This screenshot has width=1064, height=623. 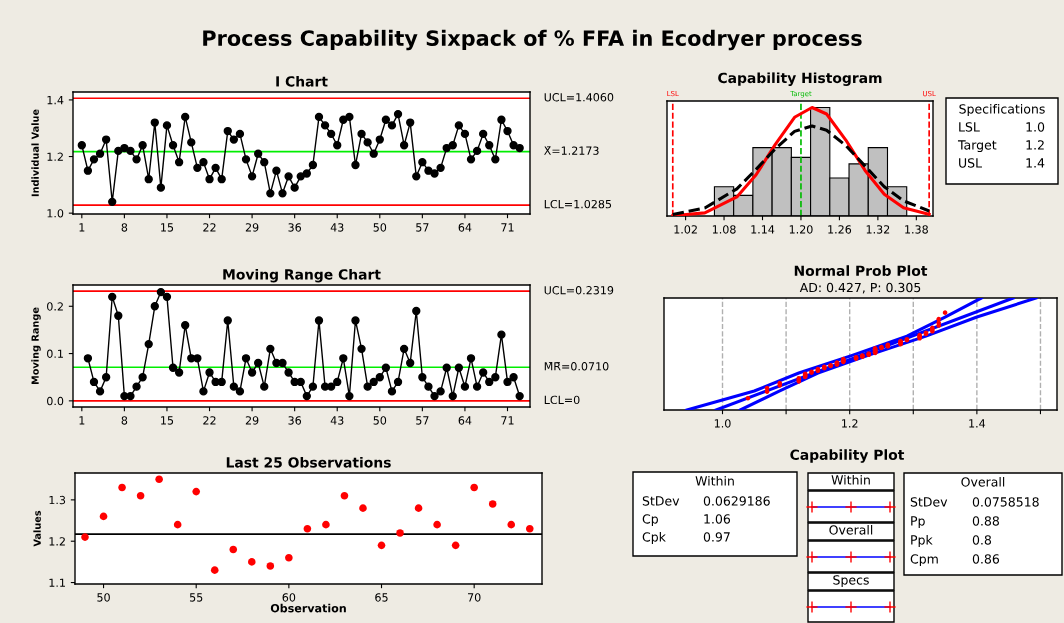 What do you see at coordinates (1035, 127) in the screenshot?
I see `text: 1.0` at bounding box center [1035, 127].